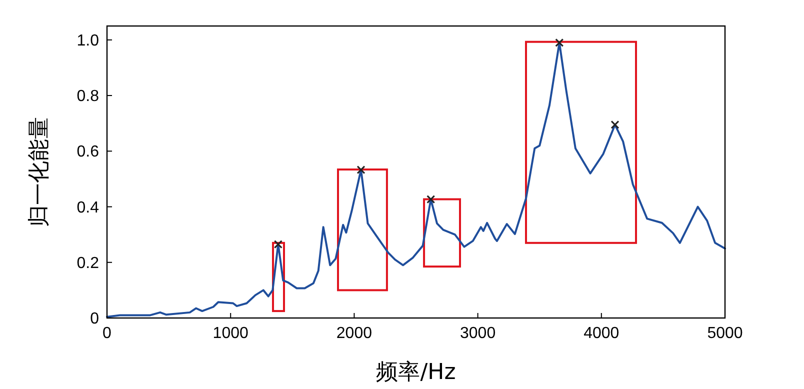  What do you see at coordinates (354, 333) in the screenshot?
I see `x-tick-label: 2000` at bounding box center [354, 333].